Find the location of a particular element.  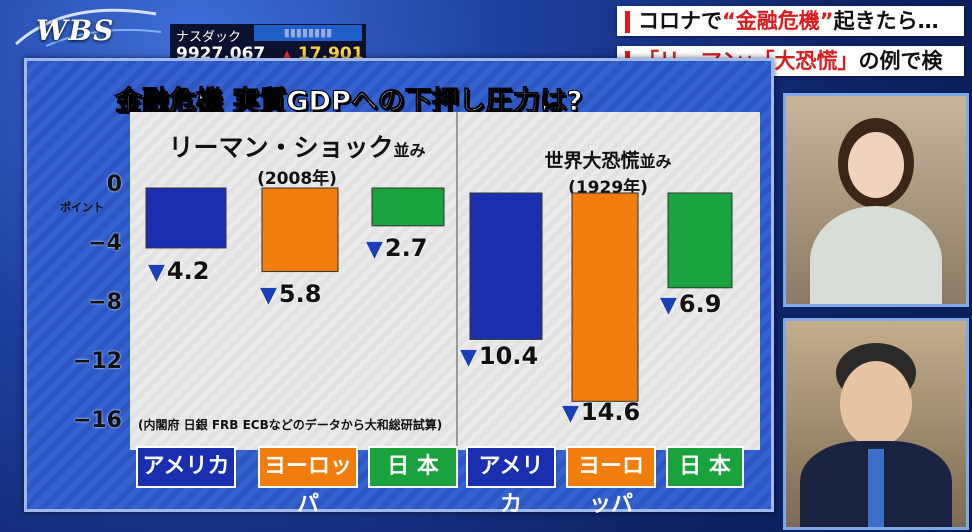

value-label-text: 4.2 is located at coordinates (188, 271).